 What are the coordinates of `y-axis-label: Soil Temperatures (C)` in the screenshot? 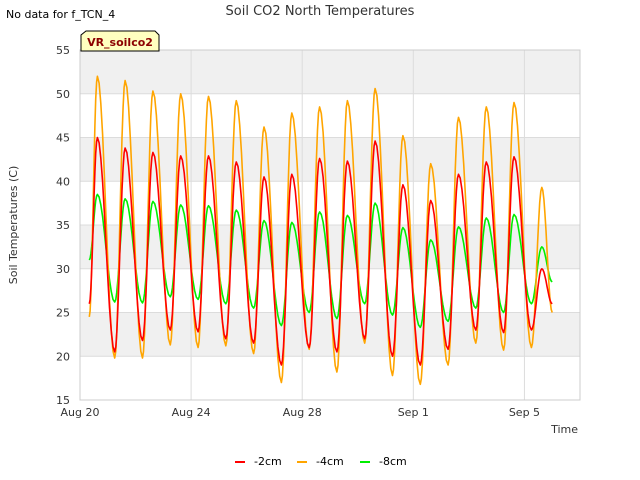 It's located at (13, 225).